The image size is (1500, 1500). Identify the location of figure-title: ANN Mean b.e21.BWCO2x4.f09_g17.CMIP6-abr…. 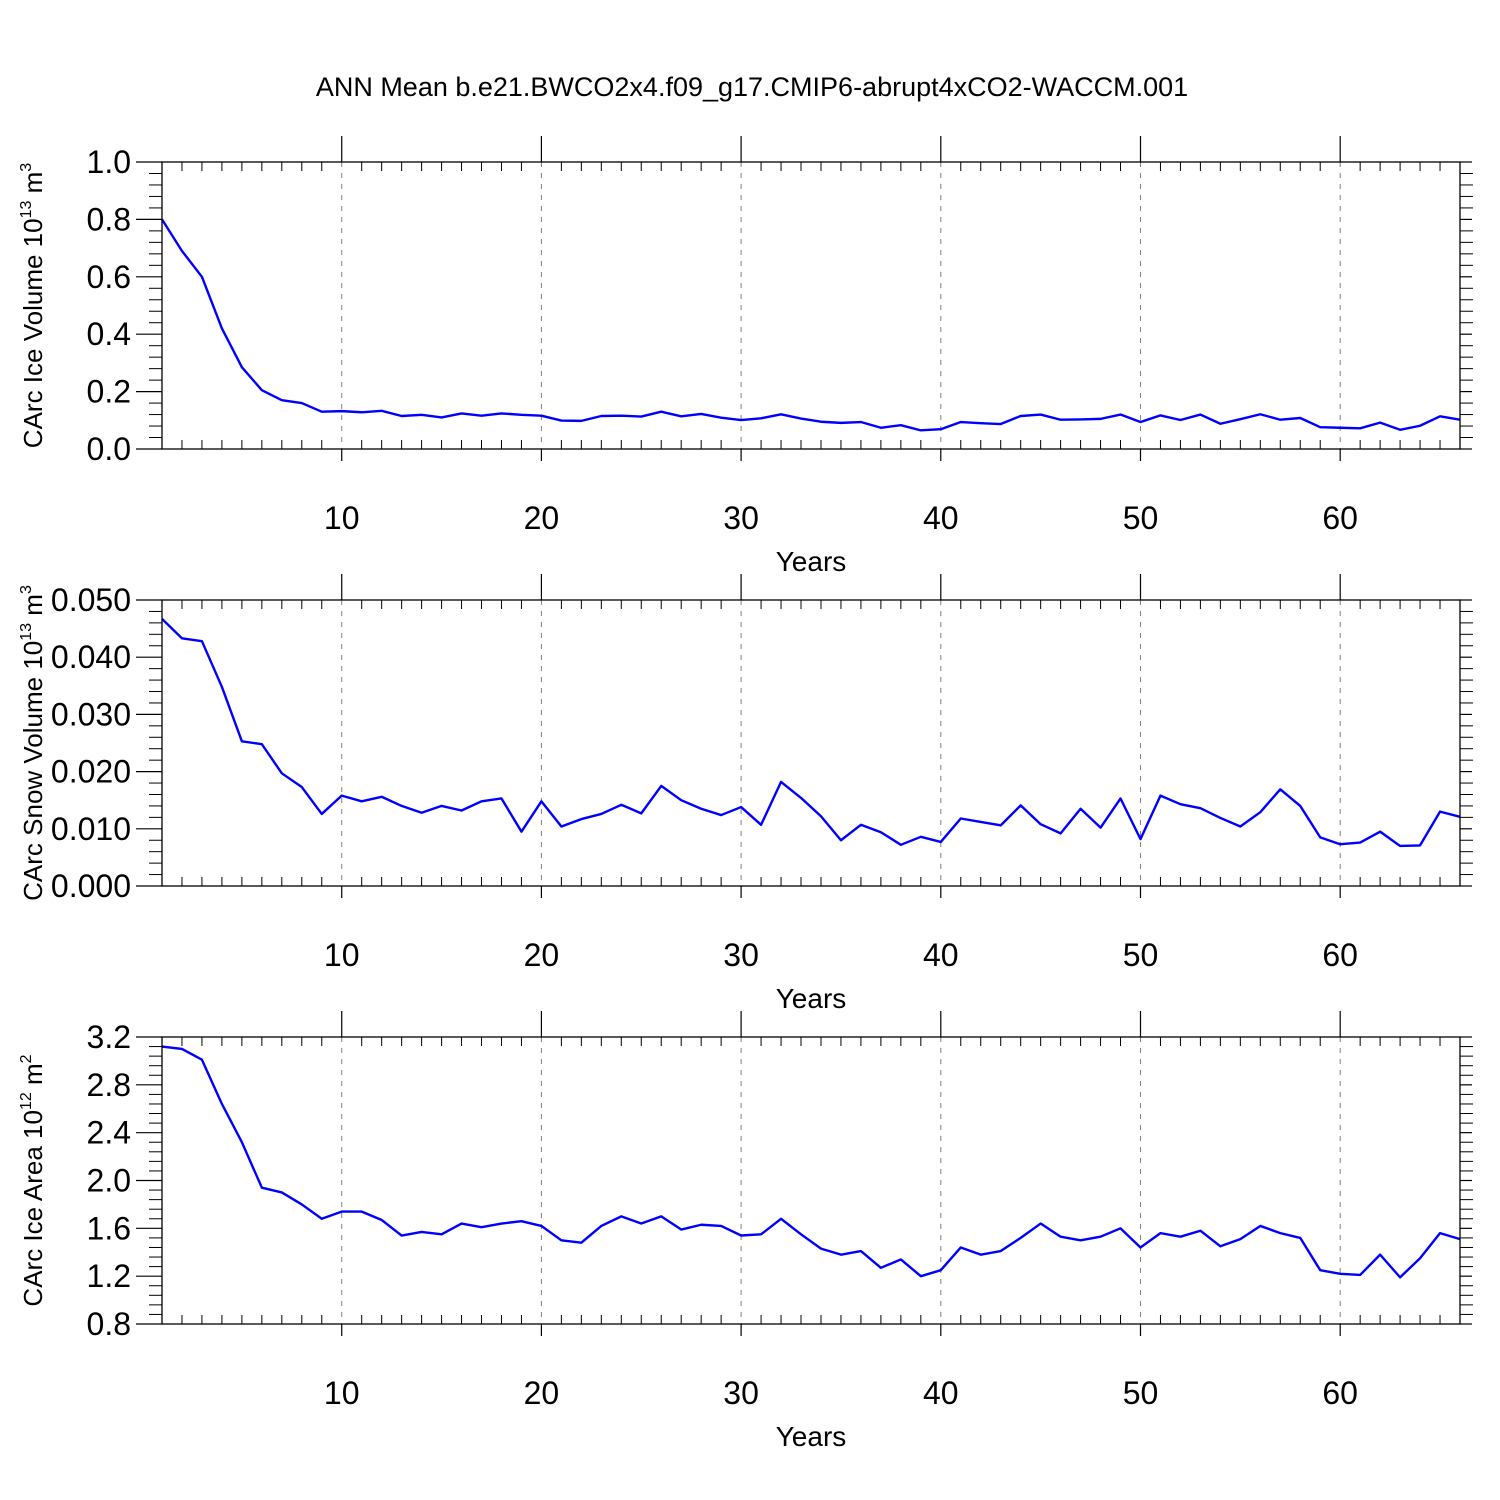
(752, 87).